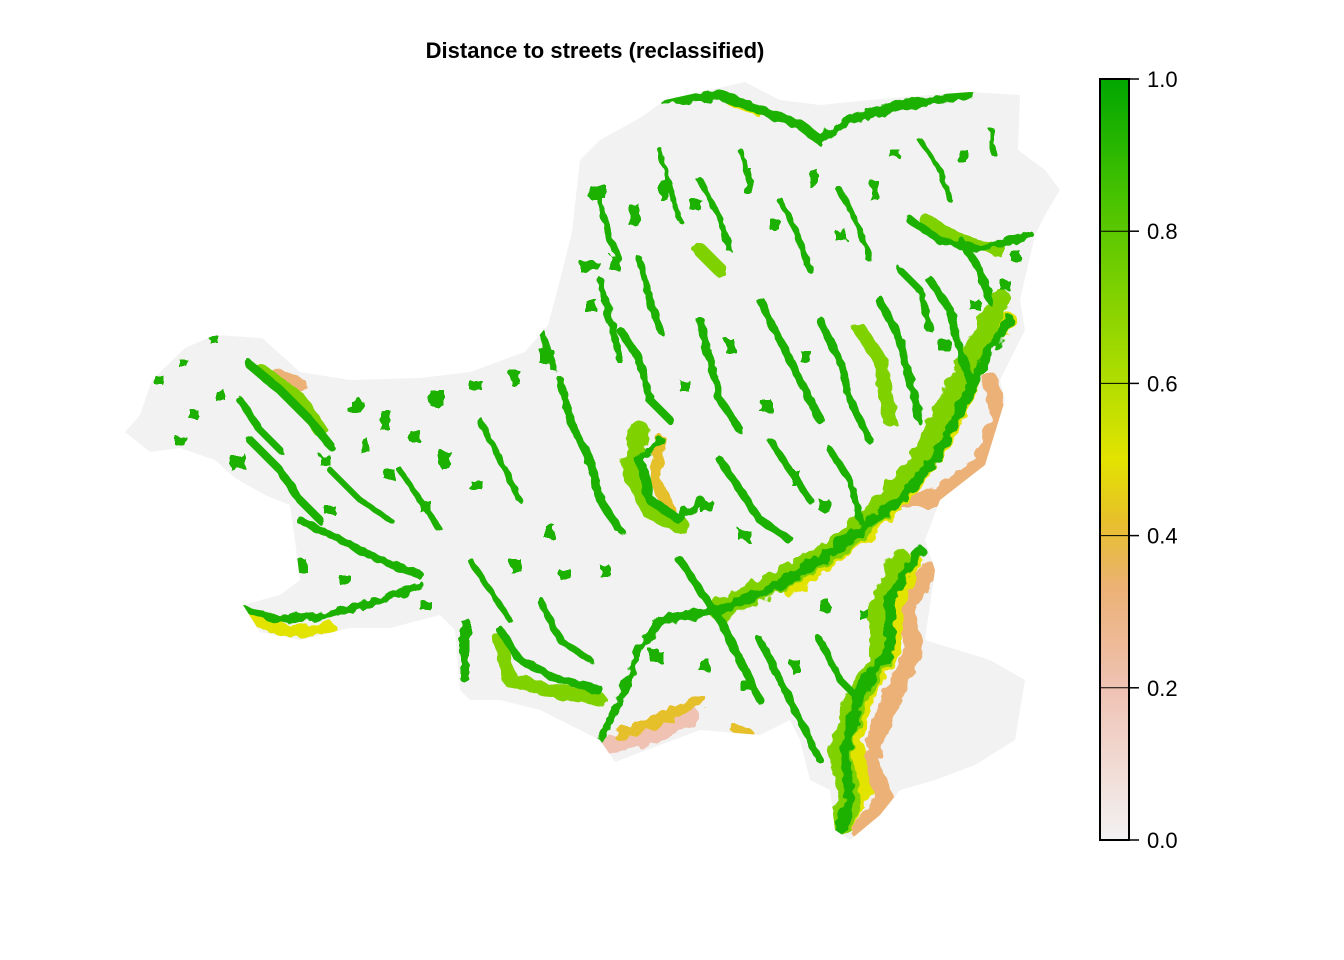 The image size is (1344, 960). What do you see at coordinates (1162, 79) in the screenshot?
I see `legend-tick-label: 1.0` at bounding box center [1162, 79].